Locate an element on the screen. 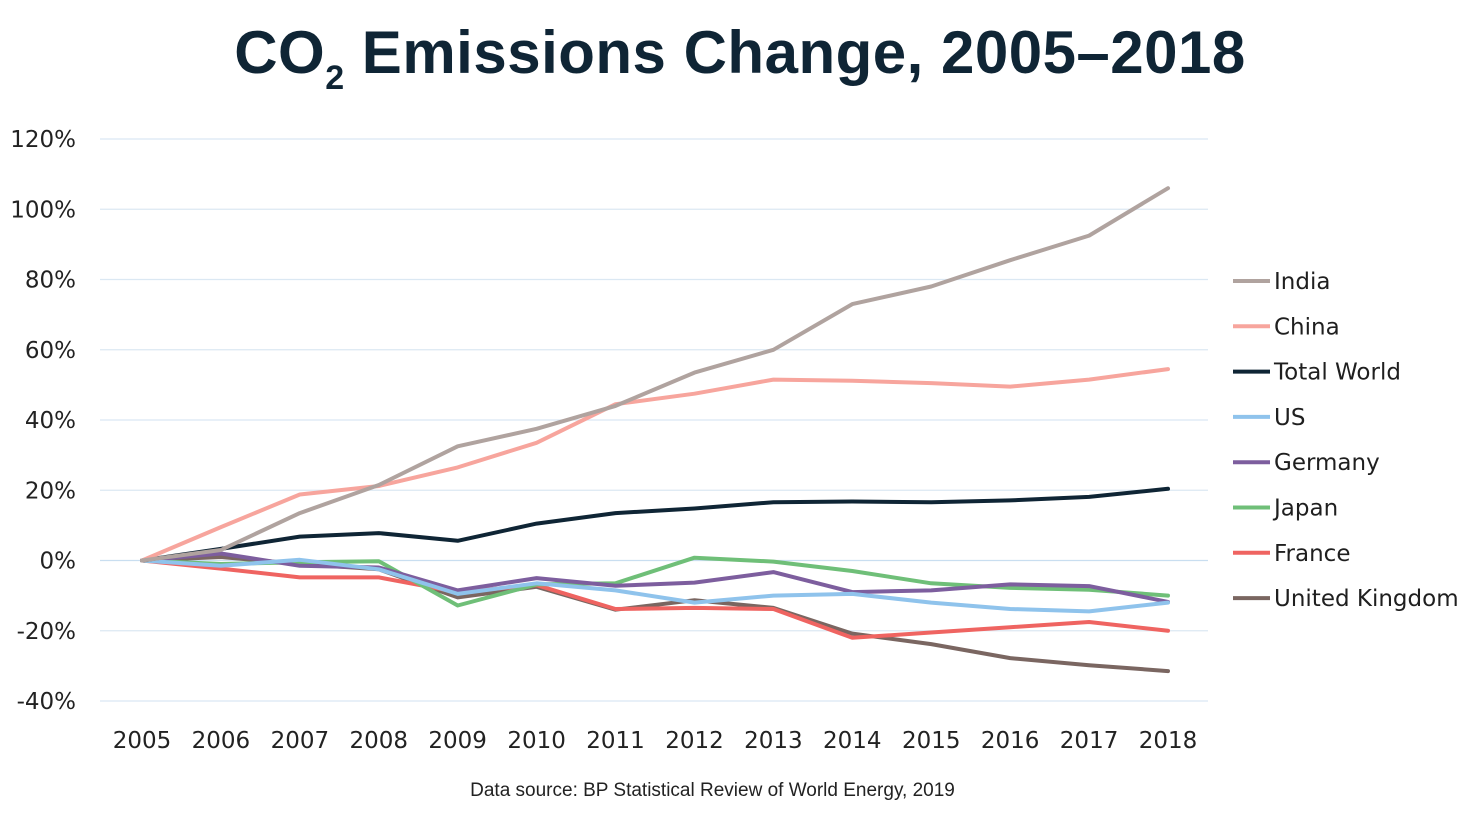 The height and width of the screenshot is (818, 1480). legend-label-china: China is located at coordinates (1307, 327).